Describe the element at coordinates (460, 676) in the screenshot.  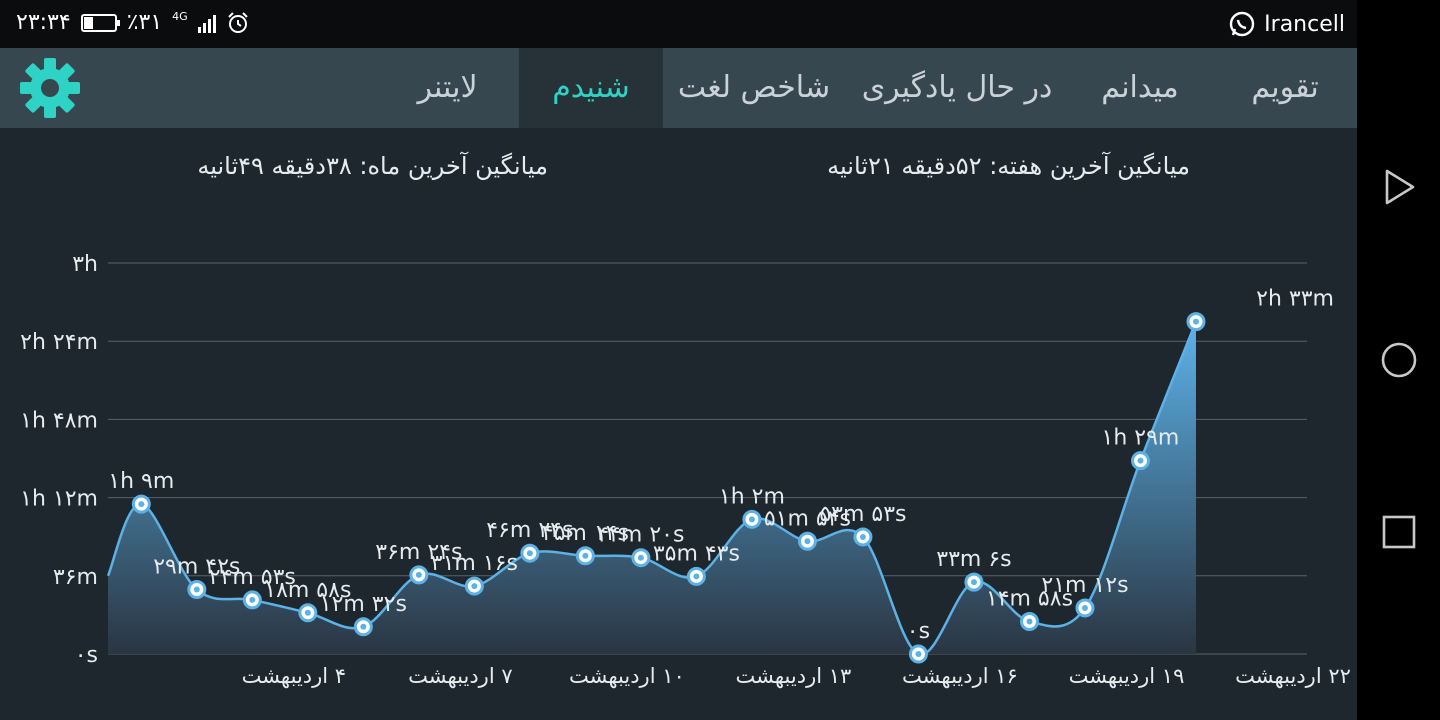
I see `x-tick-label: ۷ اردیبهشت` at that location.